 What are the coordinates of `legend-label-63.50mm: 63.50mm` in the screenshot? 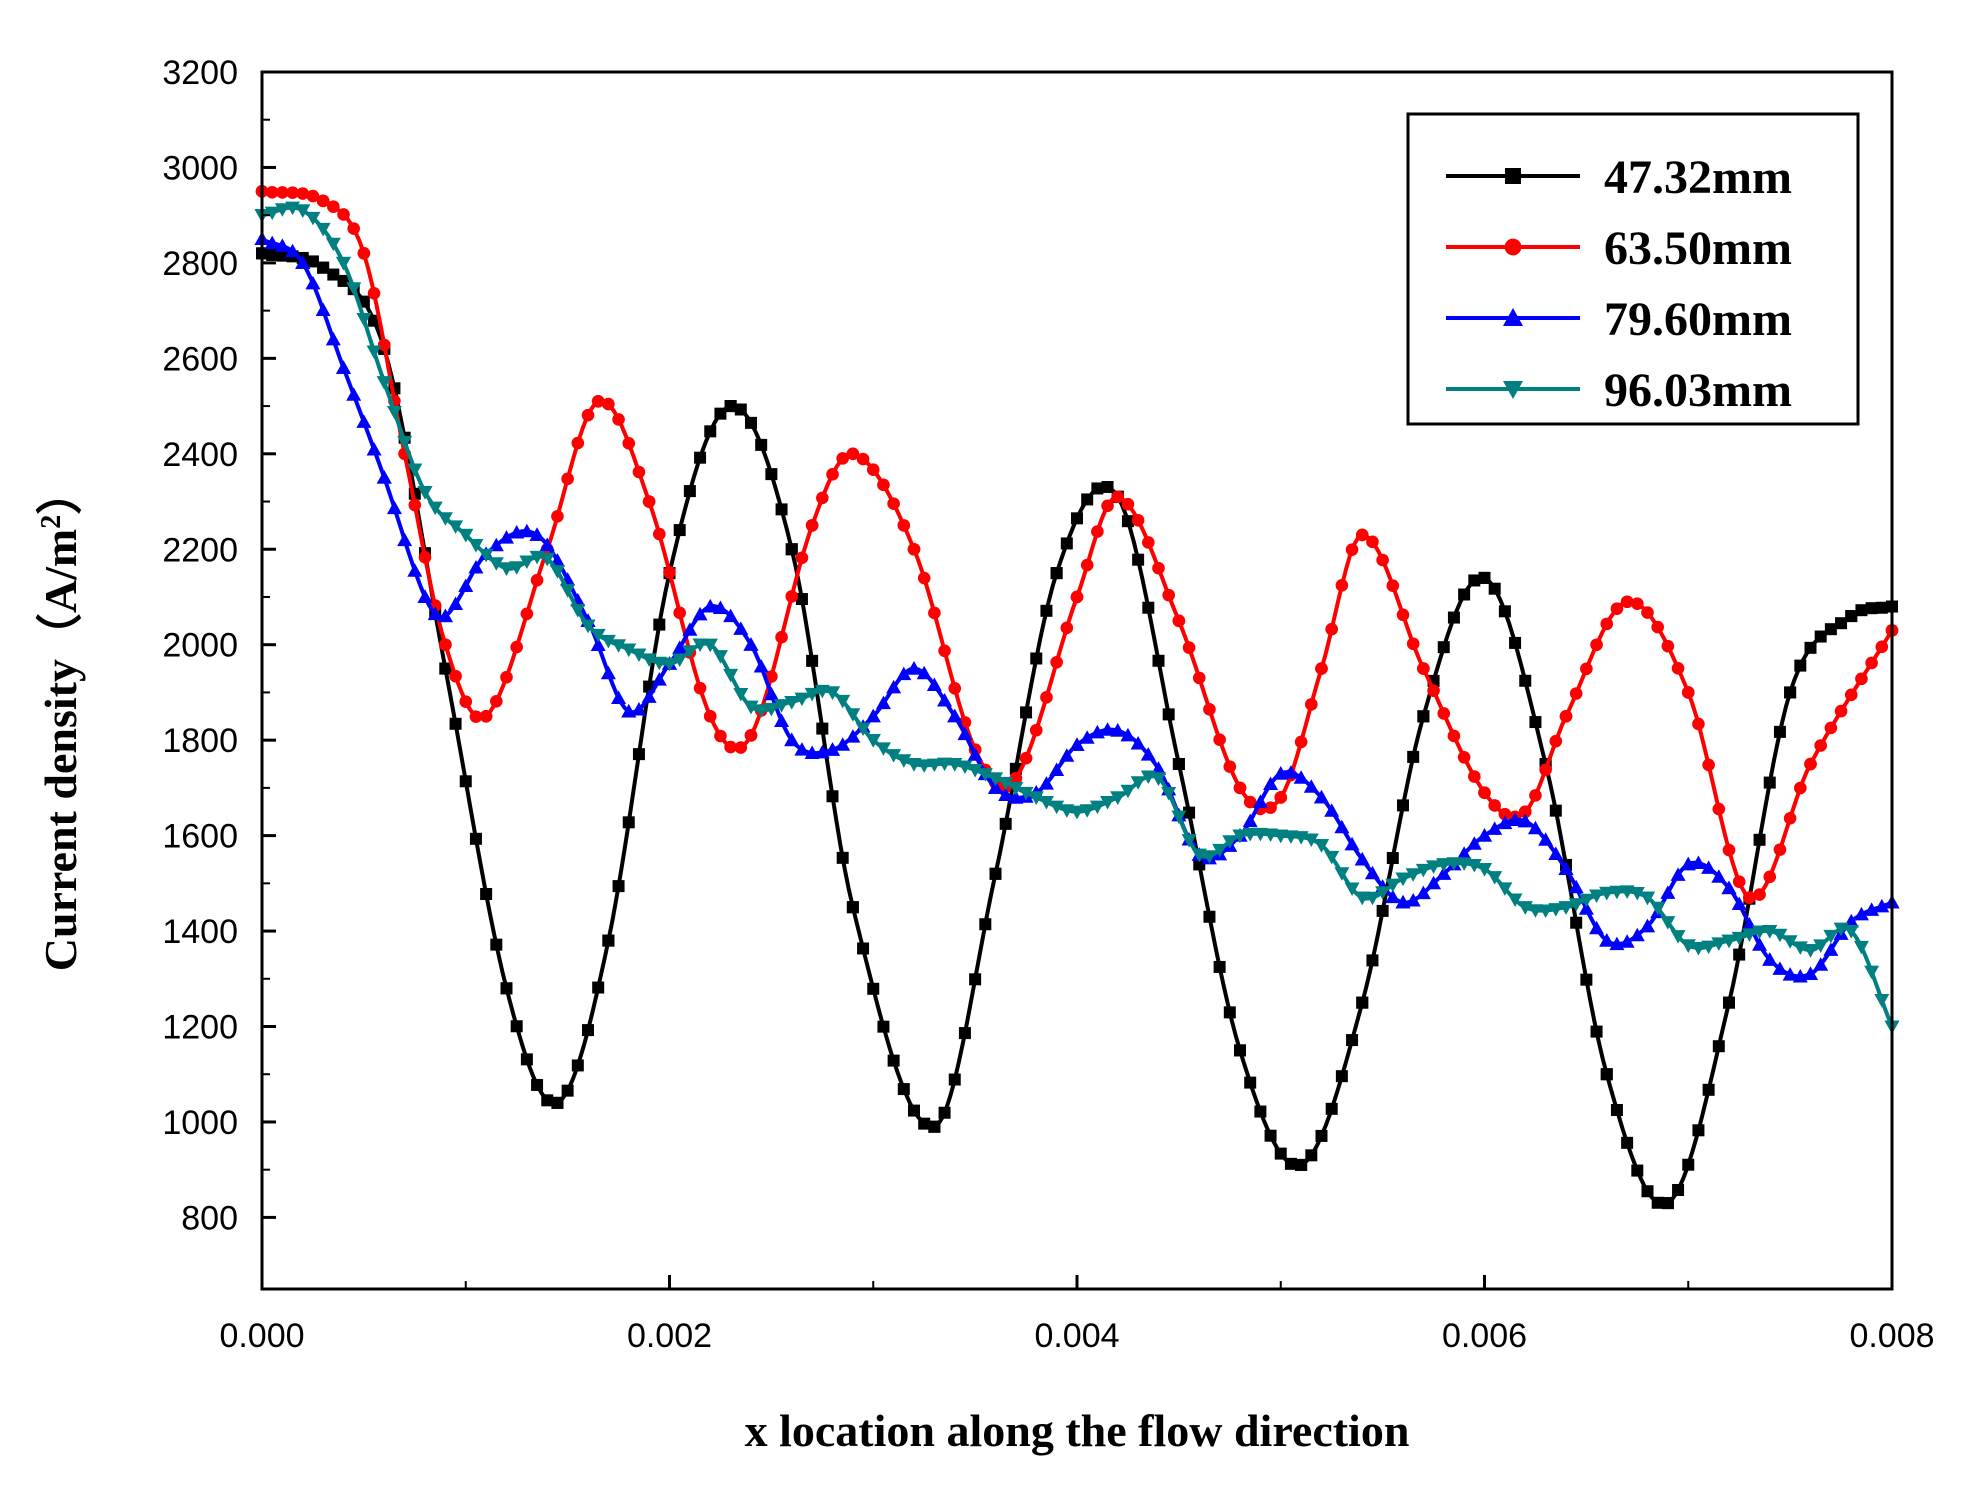 It's located at (1698, 248).